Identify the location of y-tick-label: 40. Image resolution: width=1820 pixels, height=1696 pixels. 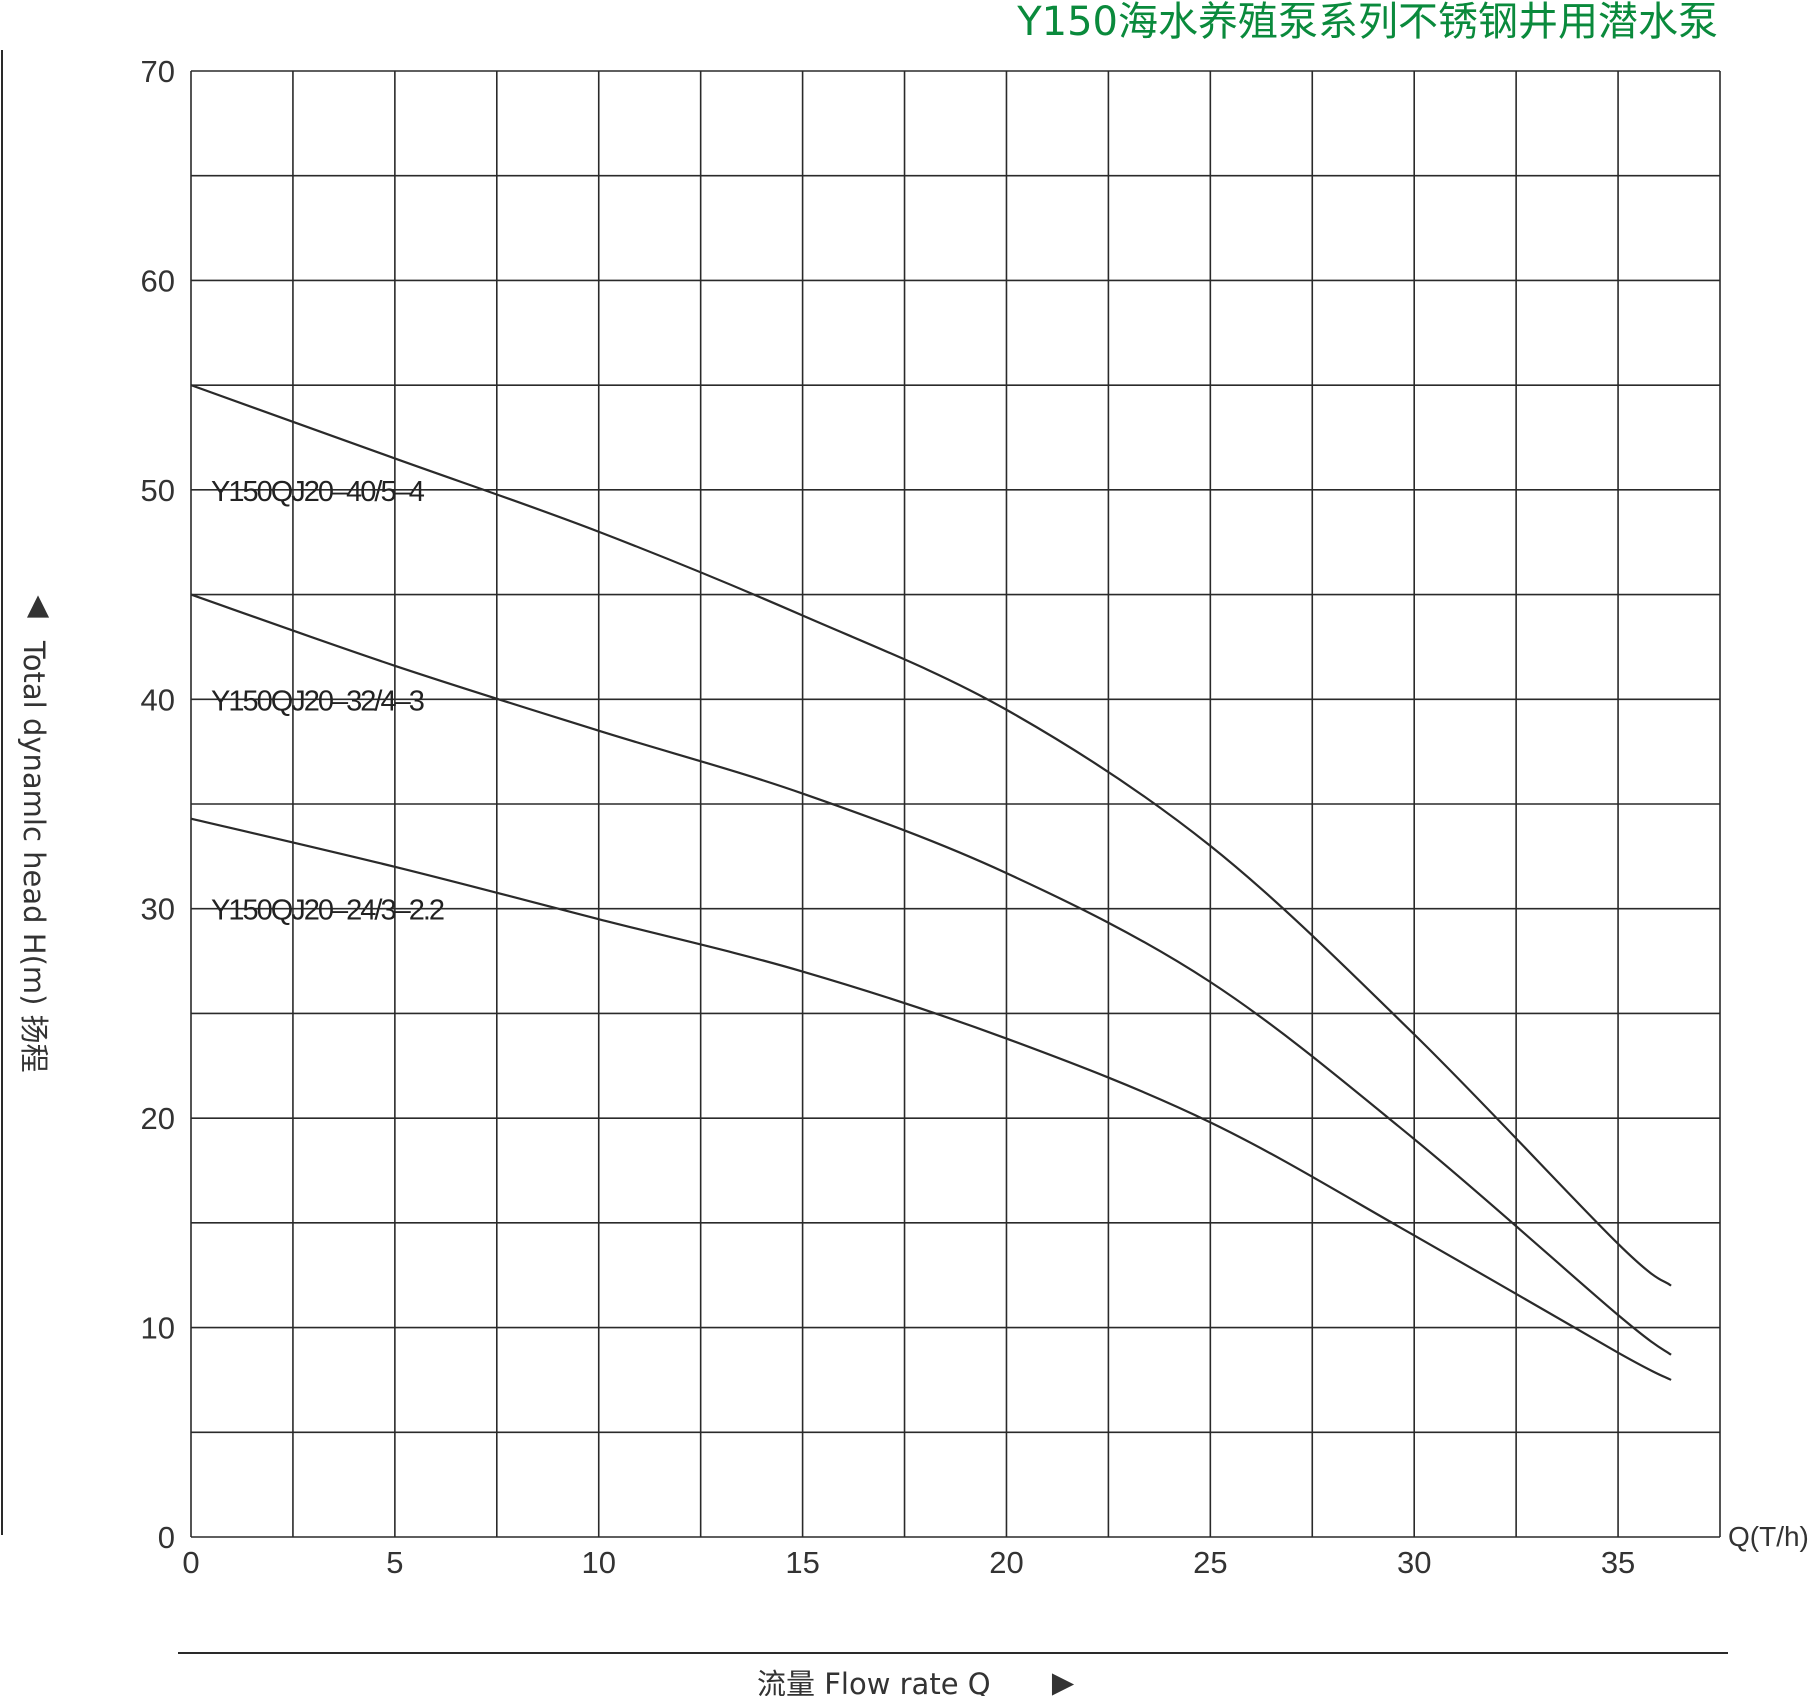
(158, 699).